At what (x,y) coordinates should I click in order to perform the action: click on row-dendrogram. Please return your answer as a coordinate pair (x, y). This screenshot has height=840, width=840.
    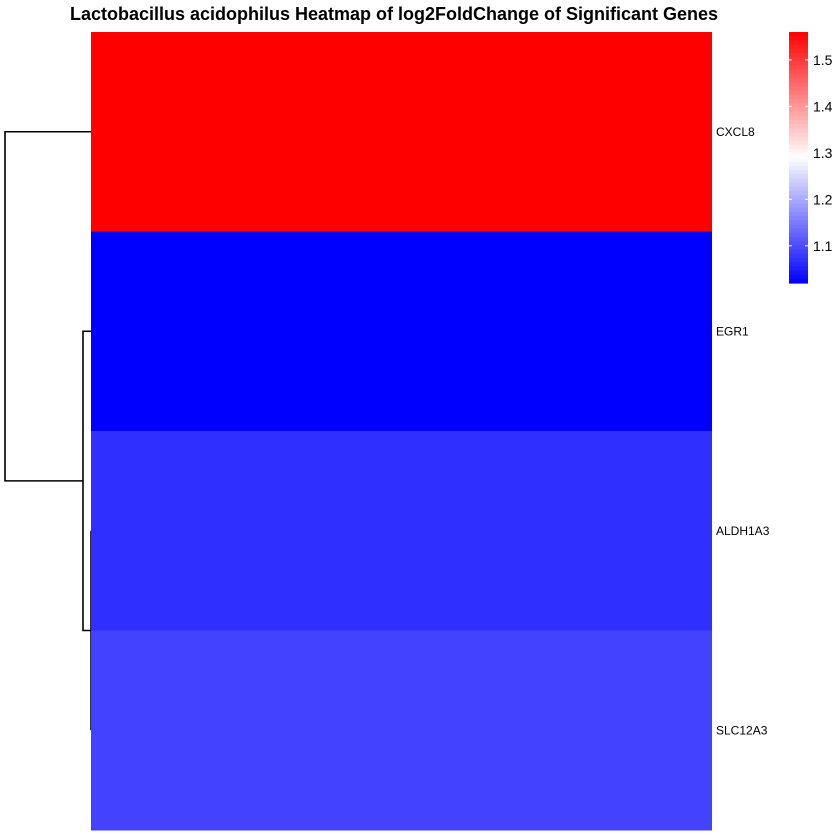
    Looking at the image, I should click on (48, 430).